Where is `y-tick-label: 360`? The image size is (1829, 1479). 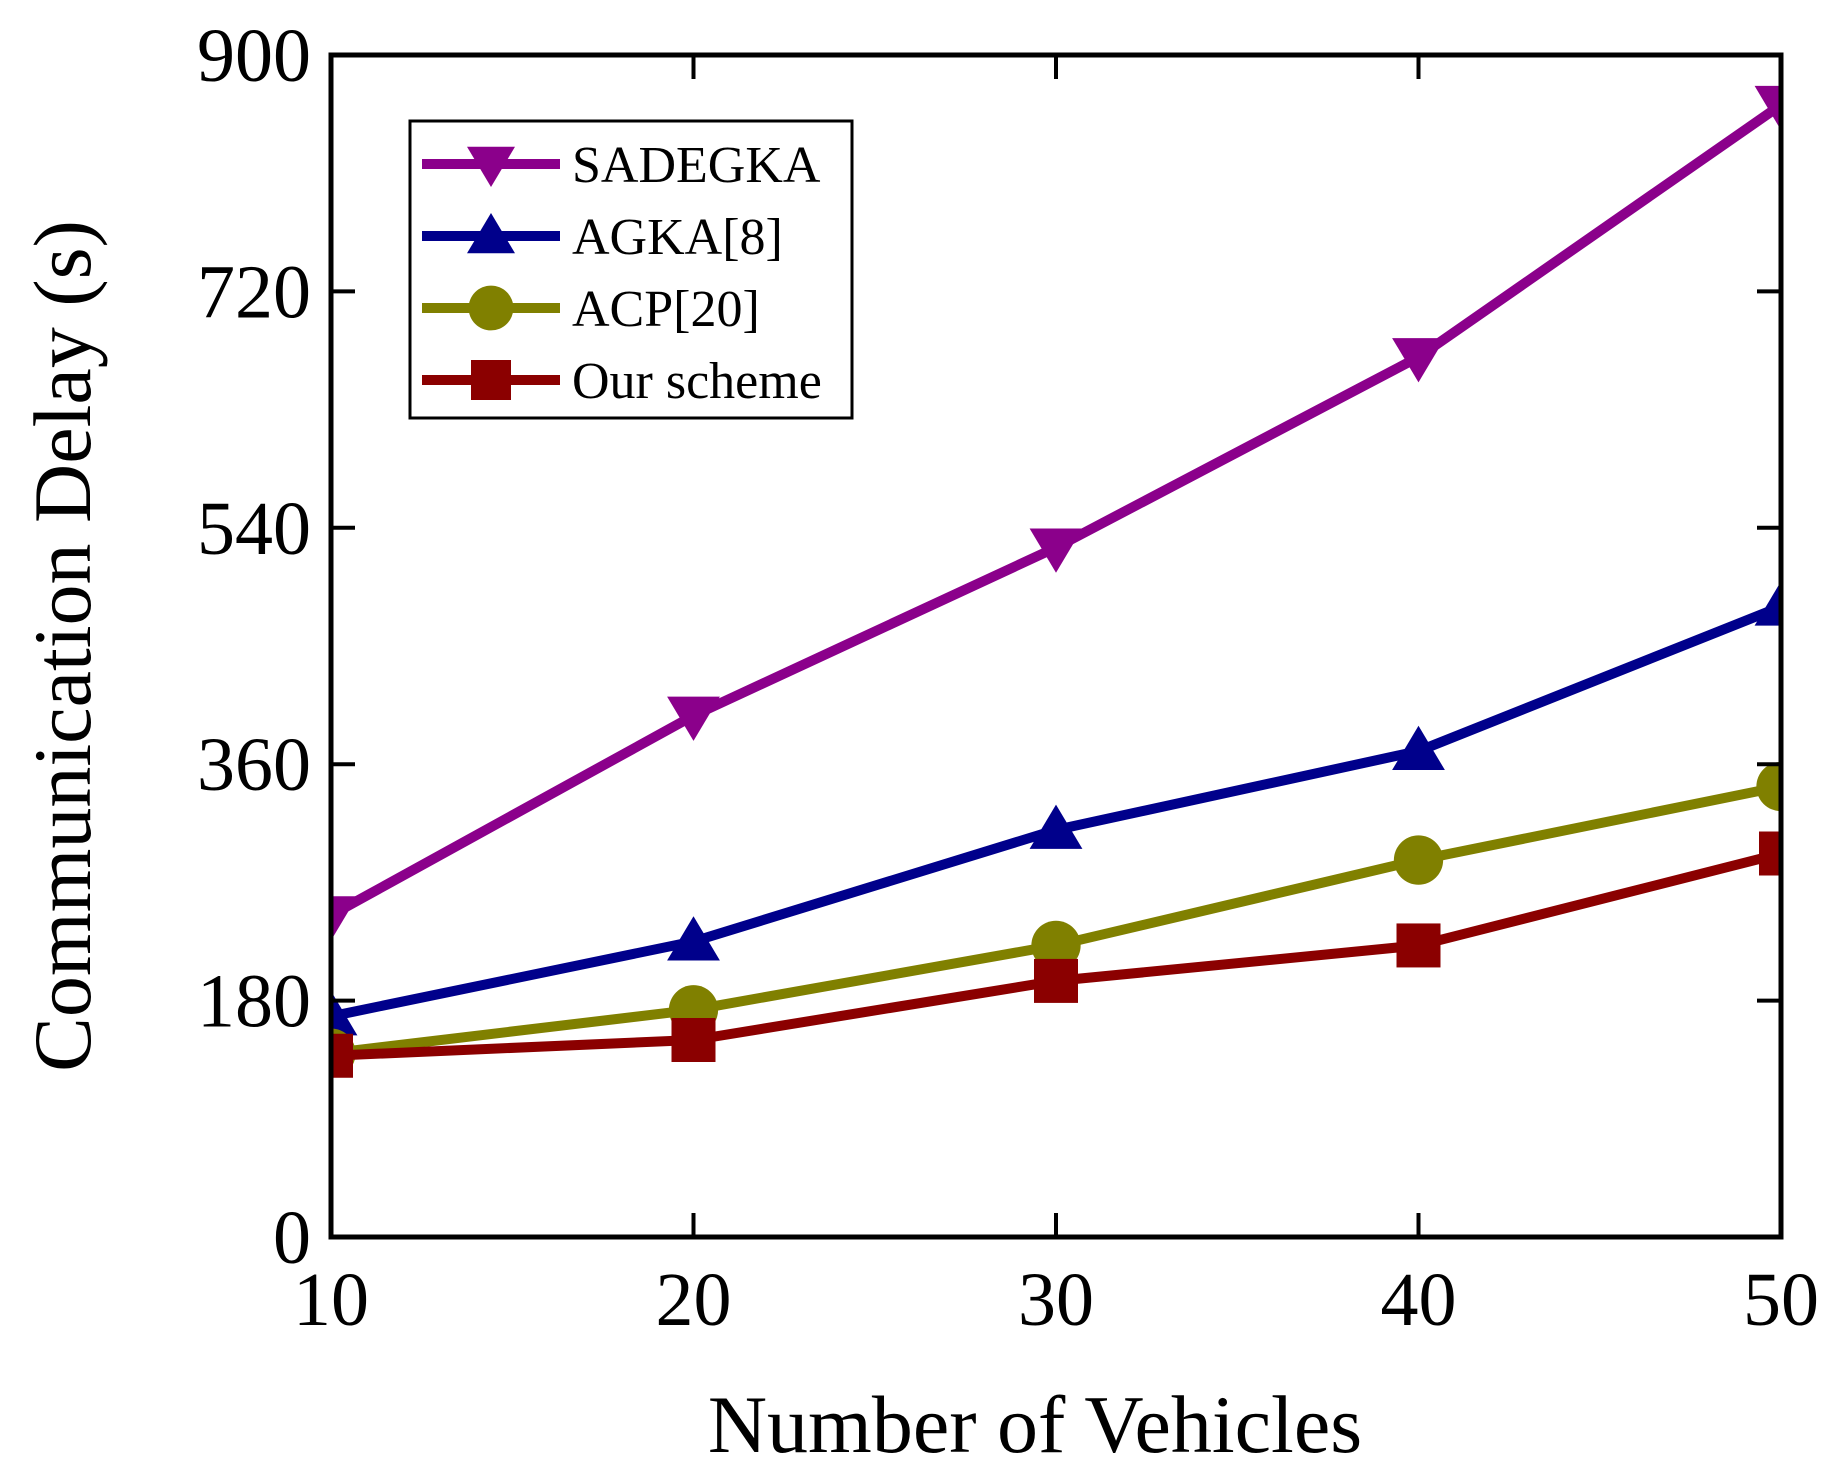
y-tick-label: 360 is located at coordinates (254, 765).